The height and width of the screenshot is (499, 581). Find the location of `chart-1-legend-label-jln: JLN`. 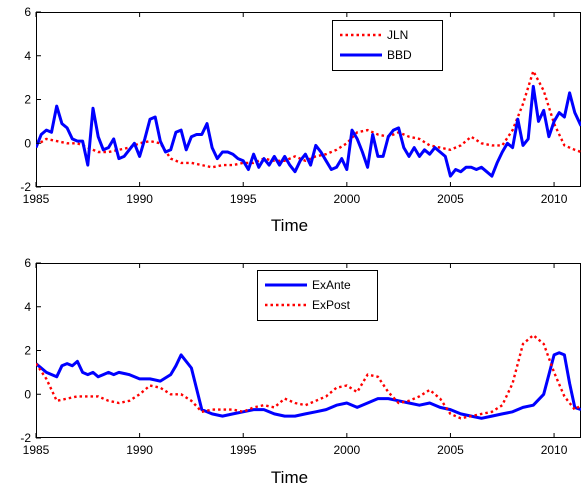

chart-1-legend-label-jln: JLN is located at coordinates (397, 35).